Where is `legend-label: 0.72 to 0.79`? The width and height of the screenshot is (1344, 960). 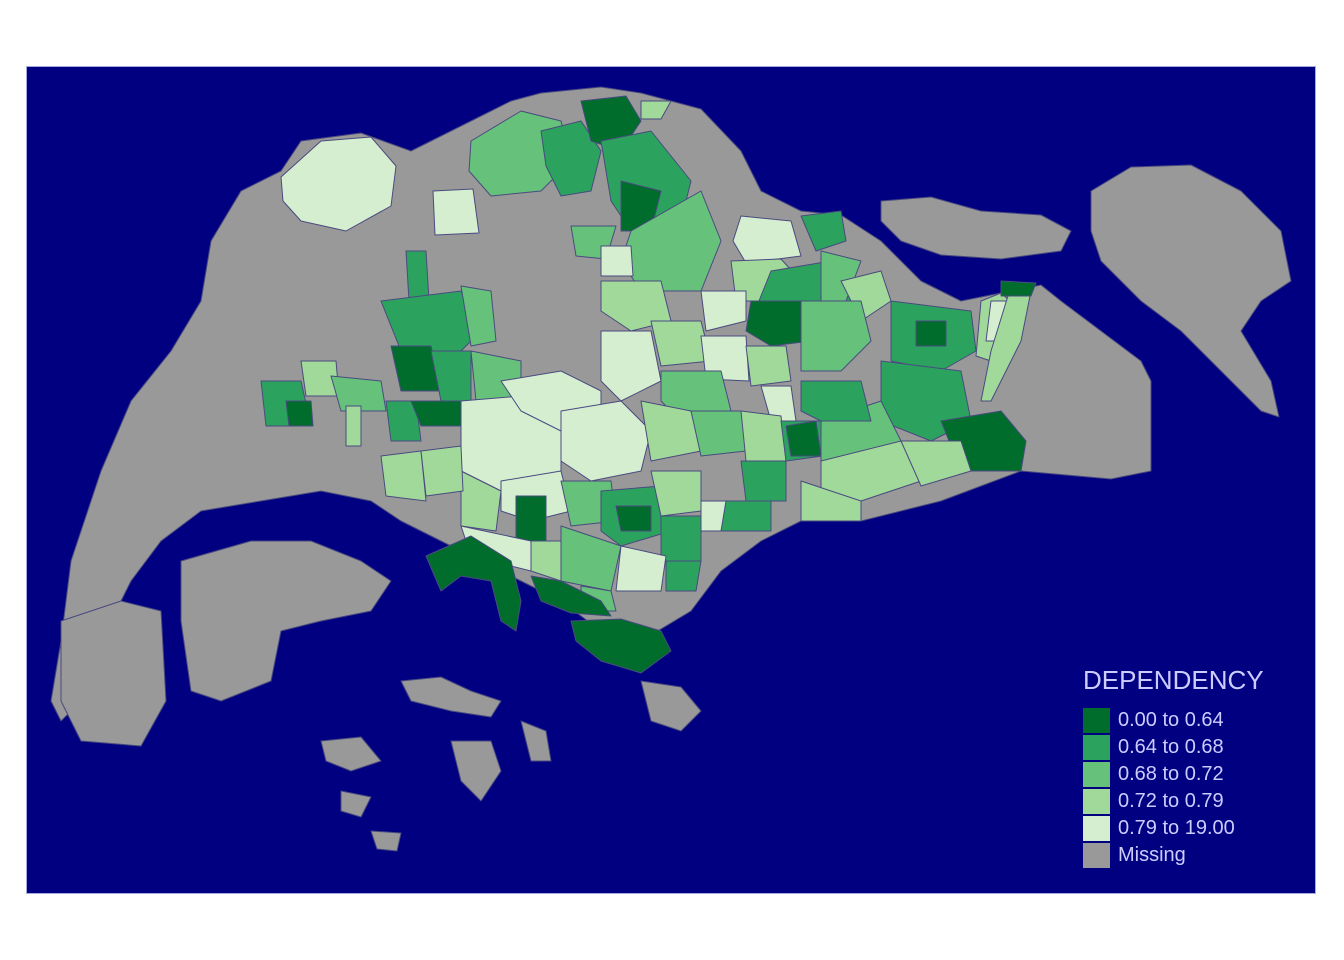
legend-label: 0.72 to 0.79 is located at coordinates (1171, 801).